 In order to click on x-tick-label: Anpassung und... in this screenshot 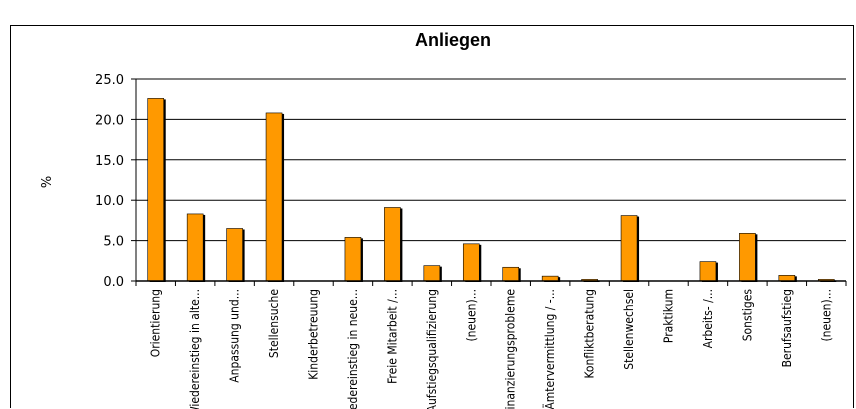, I will do `click(235, 336)`.